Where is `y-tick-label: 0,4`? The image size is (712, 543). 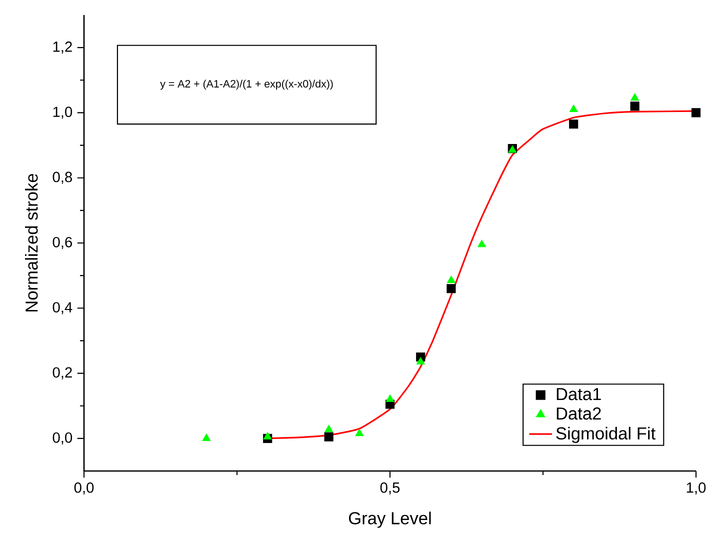
y-tick-label: 0,4 is located at coordinates (62, 308).